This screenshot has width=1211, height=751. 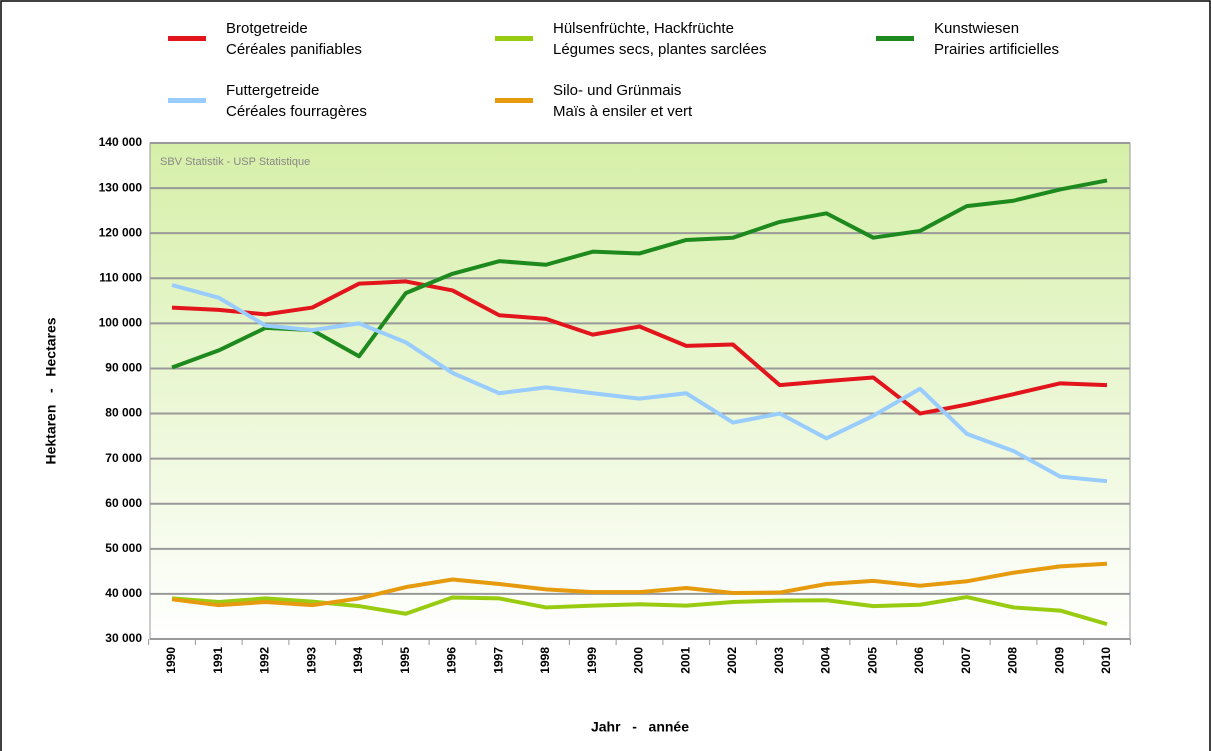 What do you see at coordinates (171, 660) in the screenshot?
I see `x-tick-label: 1990` at bounding box center [171, 660].